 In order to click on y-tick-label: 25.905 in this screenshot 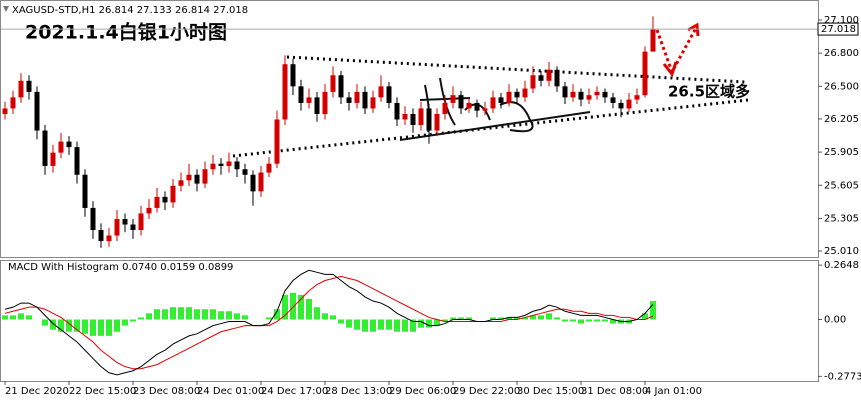, I will do `click(841, 152)`.